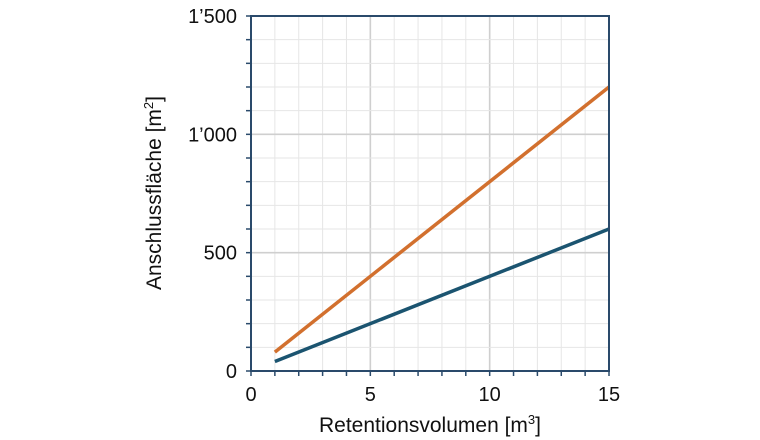 The height and width of the screenshot is (440, 760). I want to click on x-tick-label: 15, so click(609, 395).